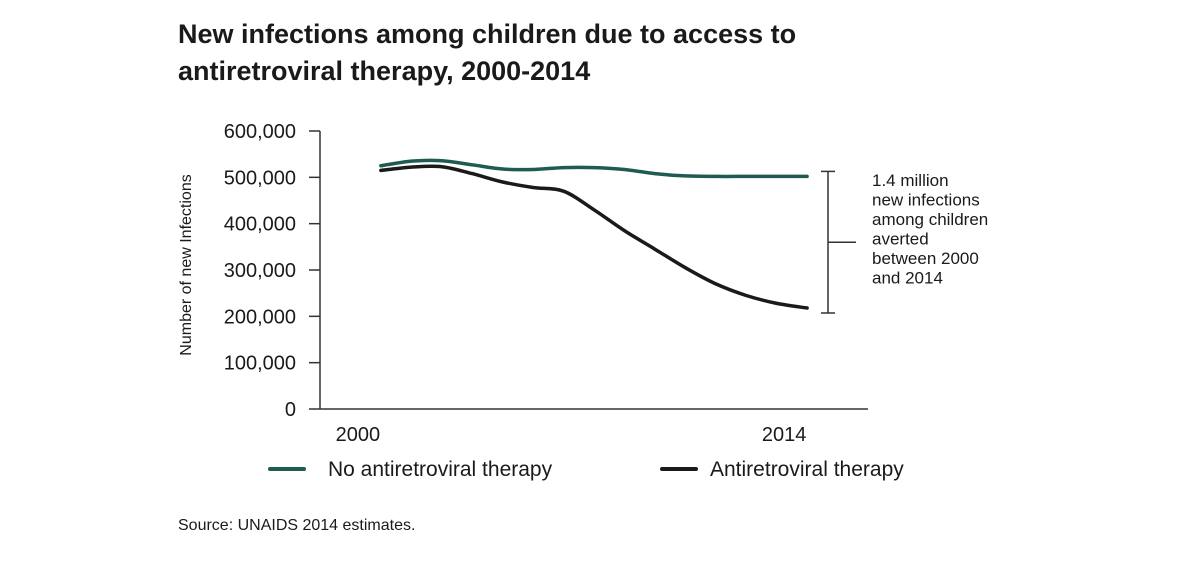 This screenshot has width=1200, height=586. I want to click on y-tick-label: 500,000, so click(260, 178).